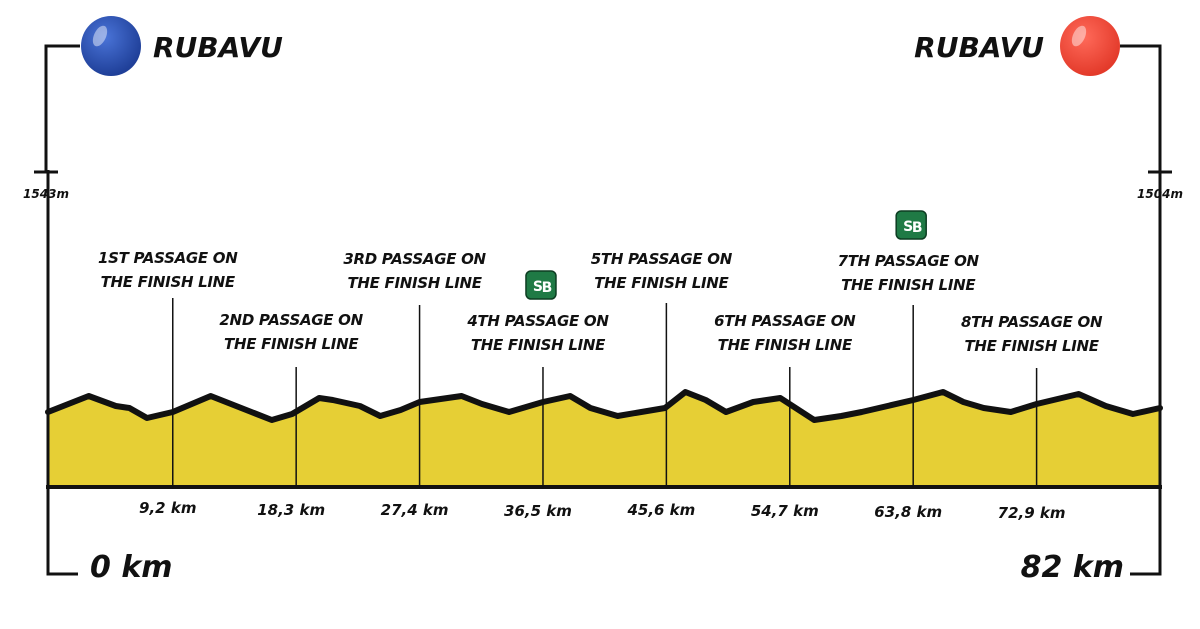  I want to click on profile-outline, so click(604, 406).